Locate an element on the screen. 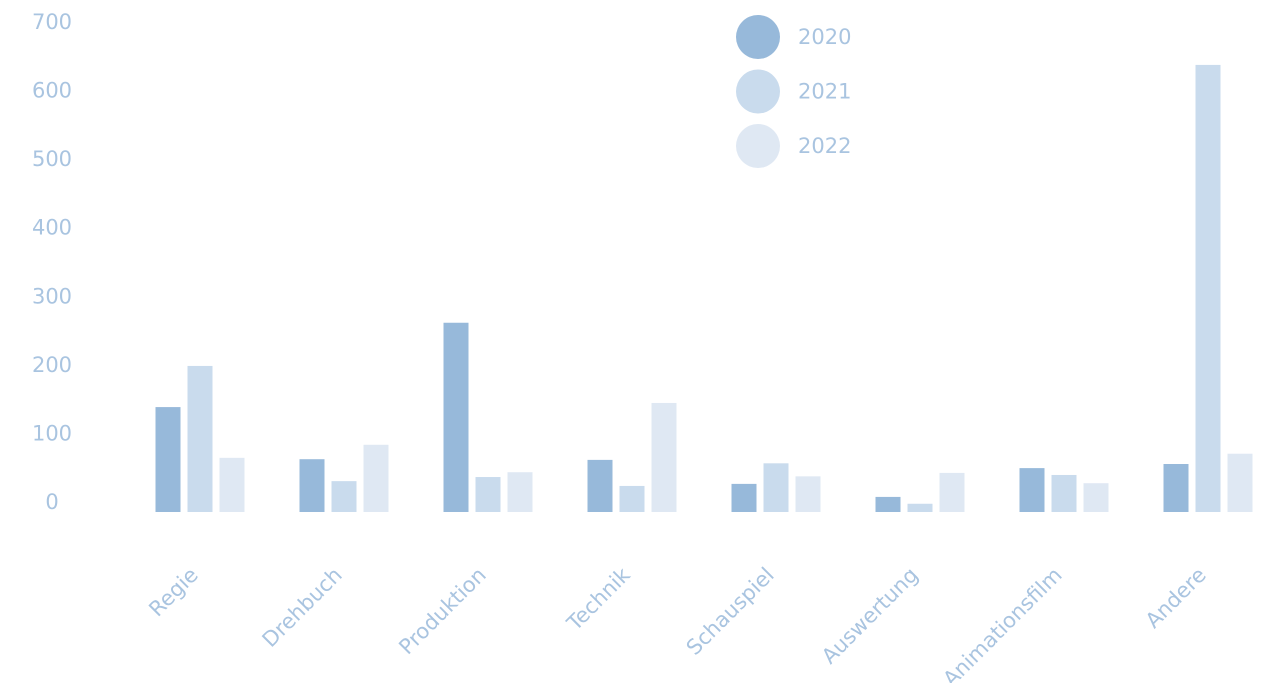 This screenshot has width=1265, height=683. x-tick-label: Drehbuch is located at coordinates (302, 607).